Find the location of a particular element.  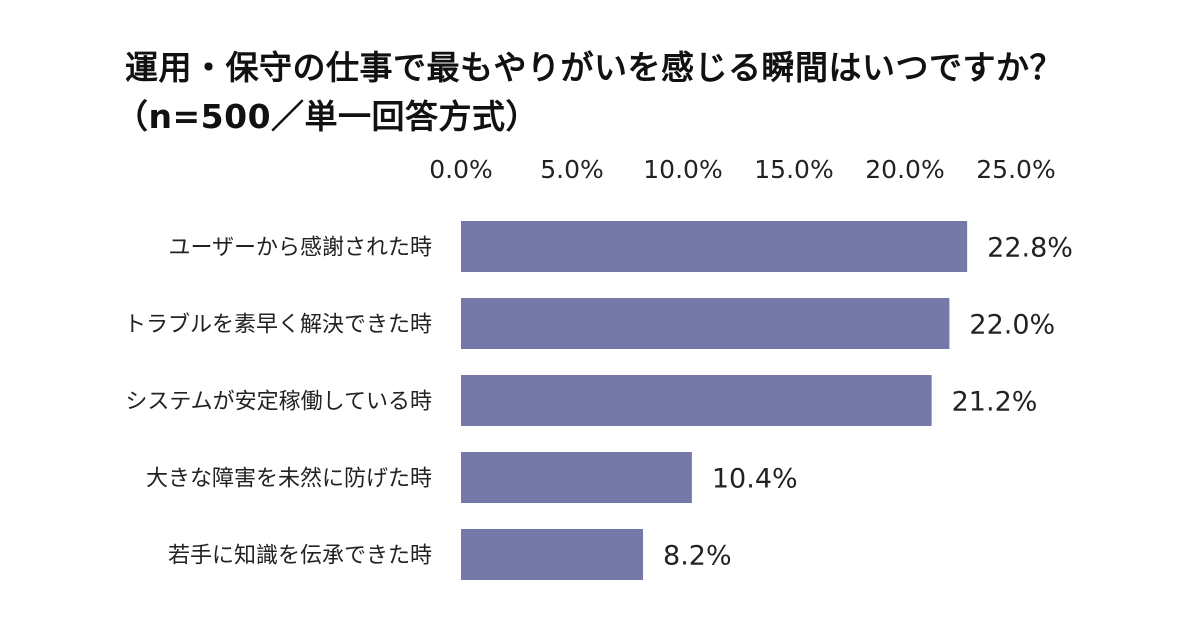

data-label: 10.4% is located at coordinates (755, 479).